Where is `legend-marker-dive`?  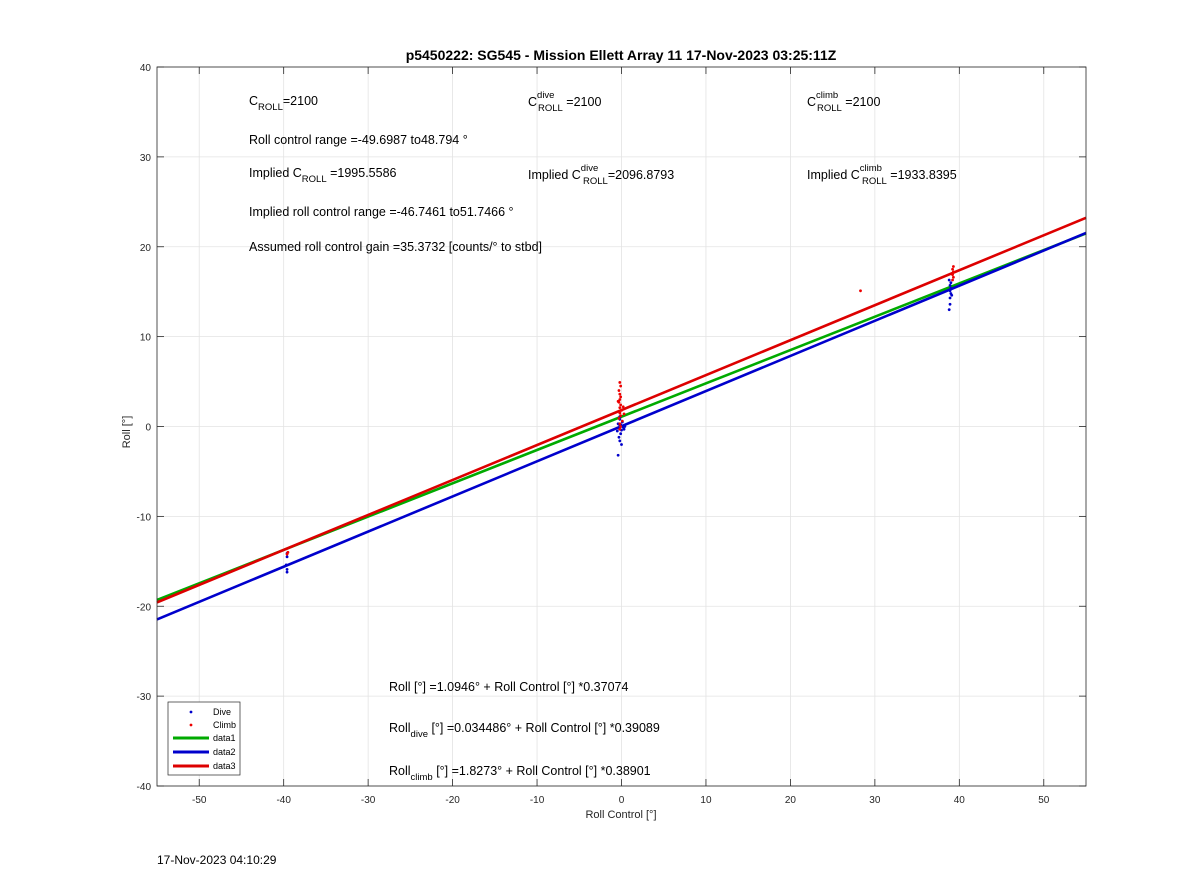 legend-marker-dive is located at coordinates (191, 712).